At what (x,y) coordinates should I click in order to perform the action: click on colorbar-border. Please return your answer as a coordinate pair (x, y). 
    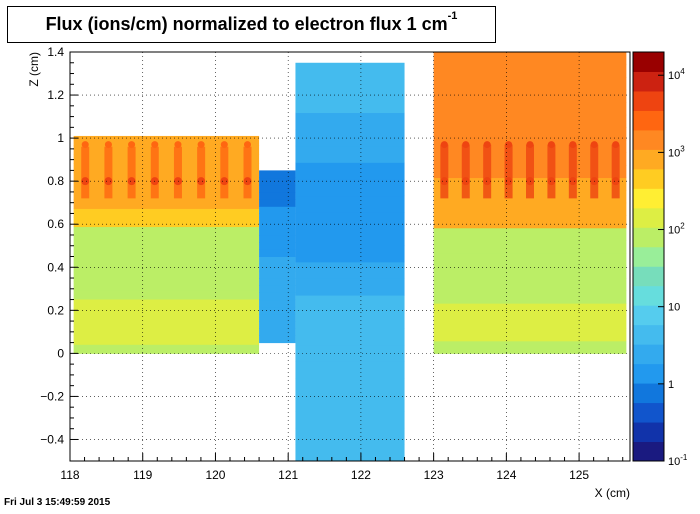
    Looking at the image, I should click on (648, 256).